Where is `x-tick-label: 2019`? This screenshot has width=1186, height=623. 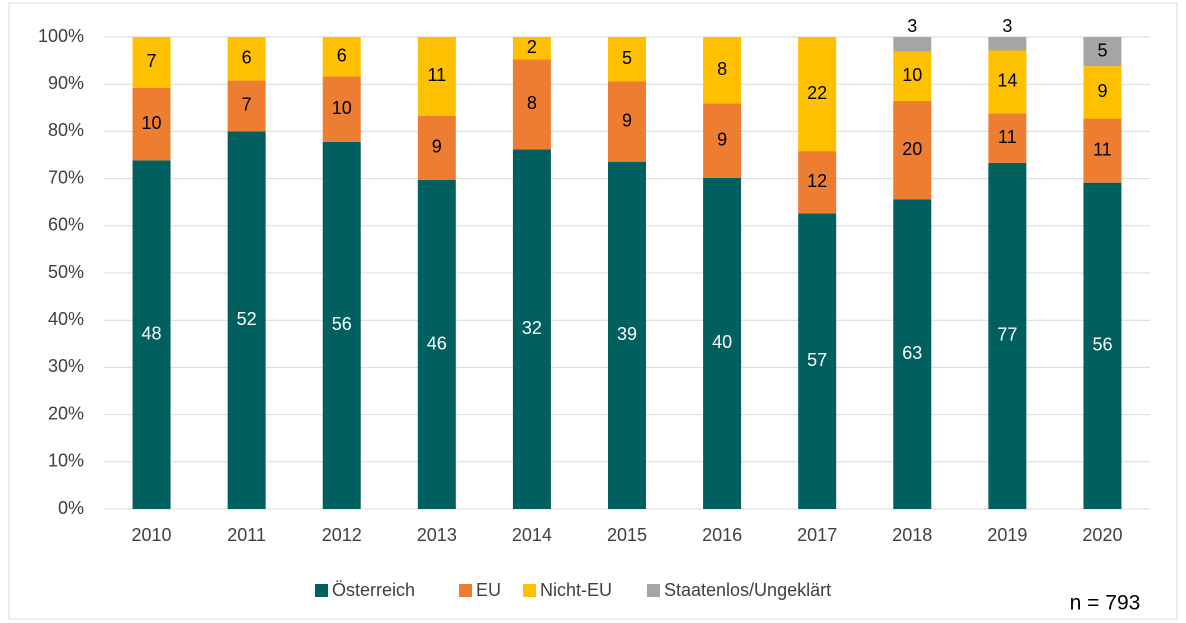 x-tick-label: 2019 is located at coordinates (1007, 535).